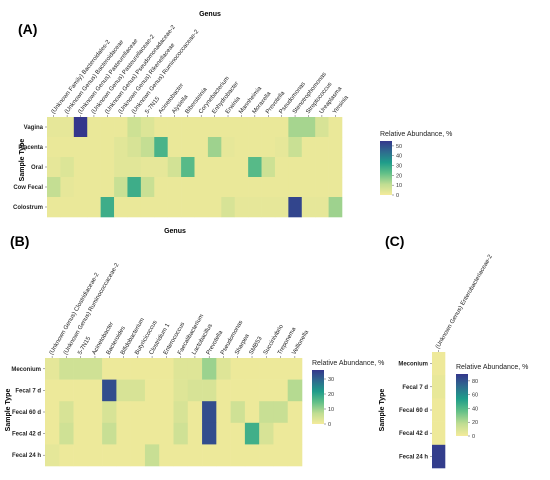 The image size is (550, 480). I want to click on y-tick-label: Colostrum, so click(28, 208).